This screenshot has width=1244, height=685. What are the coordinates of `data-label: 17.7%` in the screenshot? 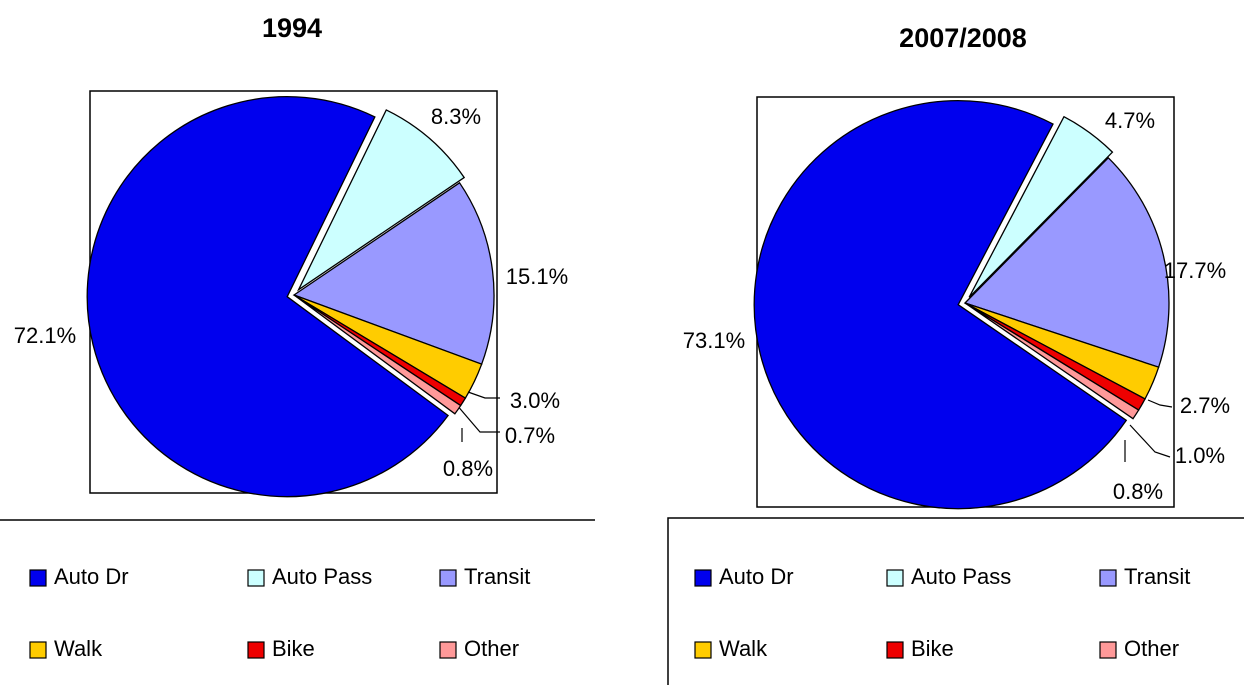 It's located at (1195, 270).